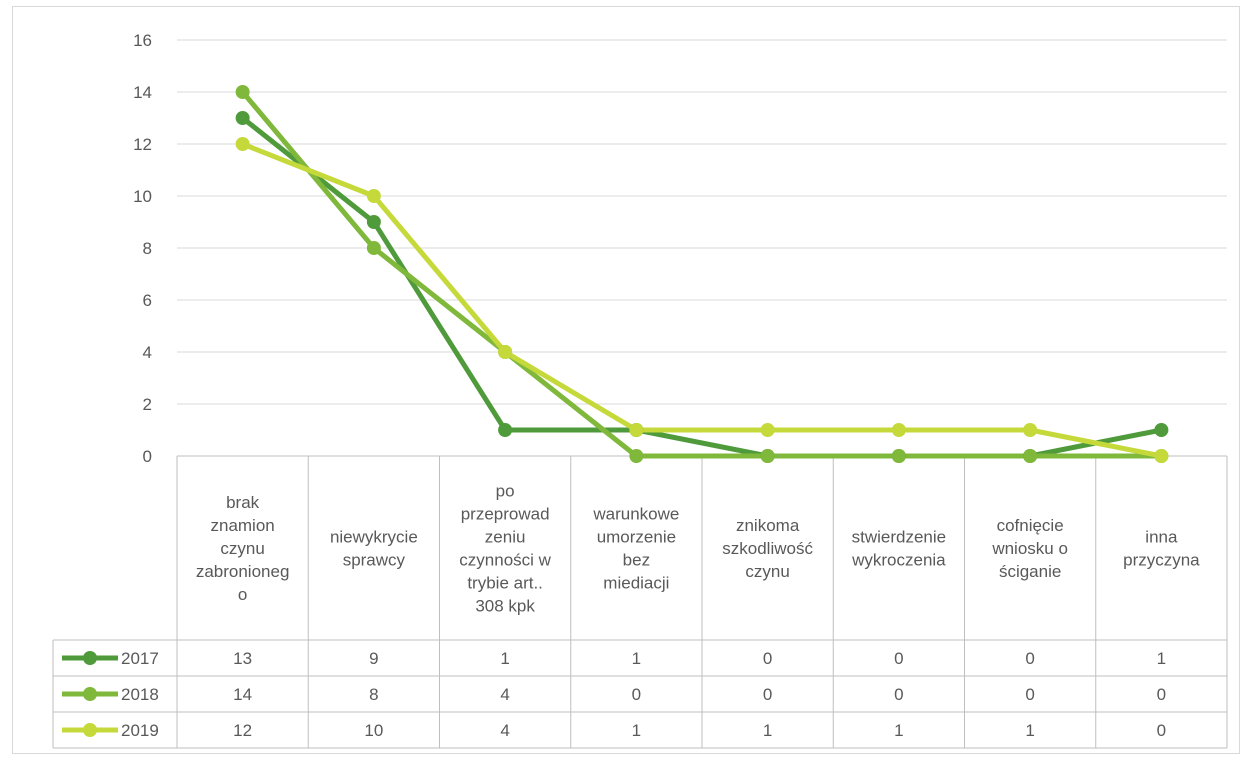 The width and height of the screenshot is (1245, 760). What do you see at coordinates (147, 300) in the screenshot?
I see `y-tick-label: 6` at bounding box center [147, 300].